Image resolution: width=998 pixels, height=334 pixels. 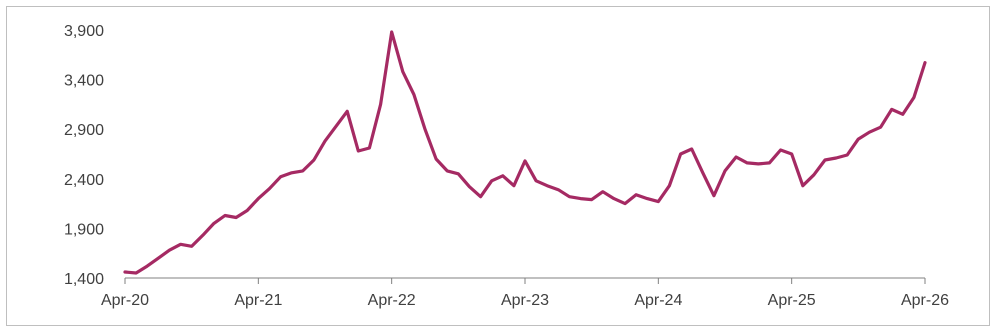 What do you see at coordinates (84, 81) in the screenshot?
I see `y-tick-label: 3,400` at bounding box center [84, 81].